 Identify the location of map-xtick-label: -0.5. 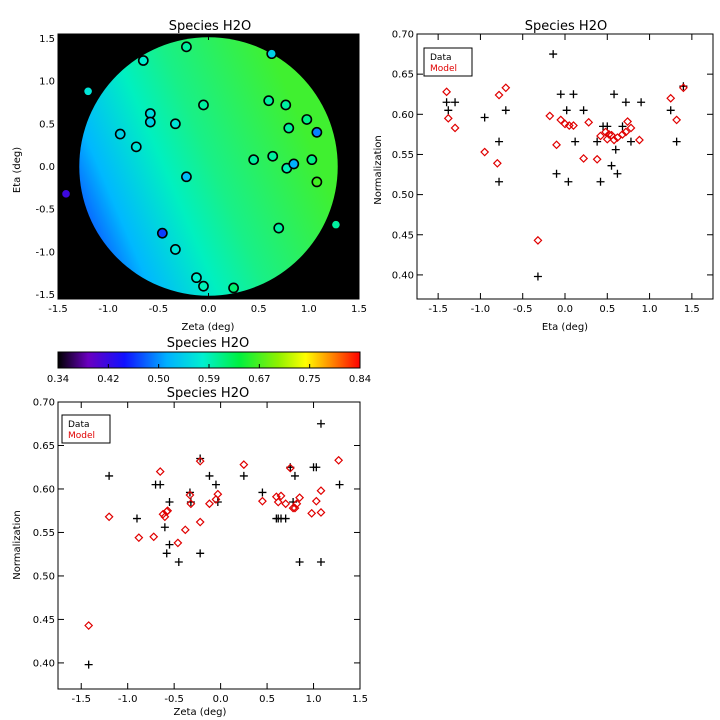
(159, 309).